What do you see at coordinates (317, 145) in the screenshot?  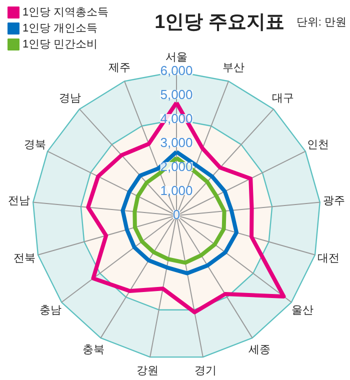 I see `spoke-label: 인천` at bounding box center [317, 145].